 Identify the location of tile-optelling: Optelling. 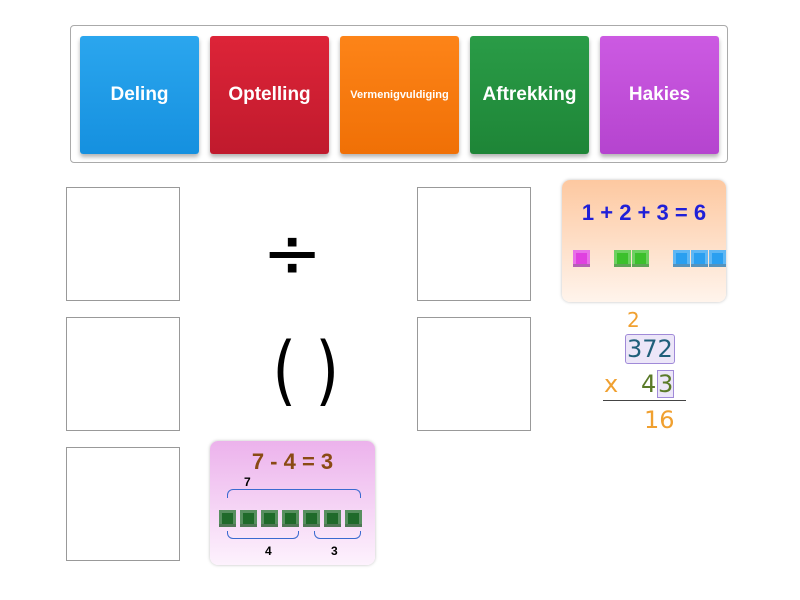
(269, 95).